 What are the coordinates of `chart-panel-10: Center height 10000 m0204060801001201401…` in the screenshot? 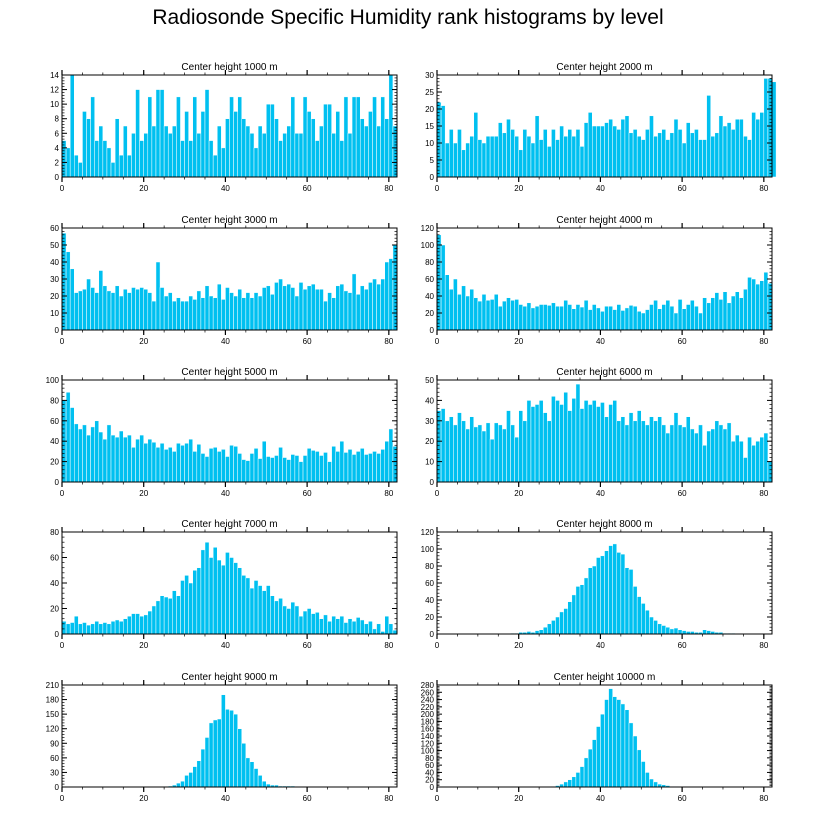 It's located at (597, 737).